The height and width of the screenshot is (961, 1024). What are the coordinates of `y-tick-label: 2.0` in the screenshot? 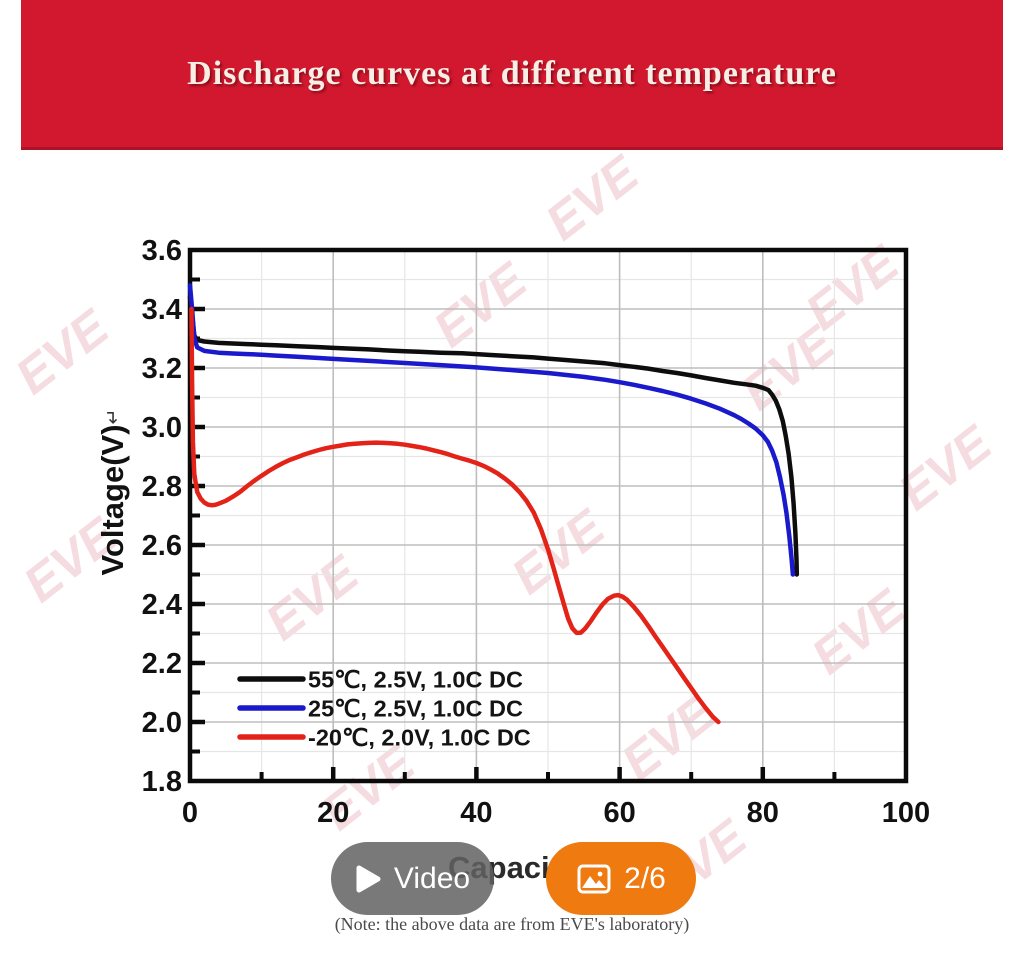 It's located at (162, 723).